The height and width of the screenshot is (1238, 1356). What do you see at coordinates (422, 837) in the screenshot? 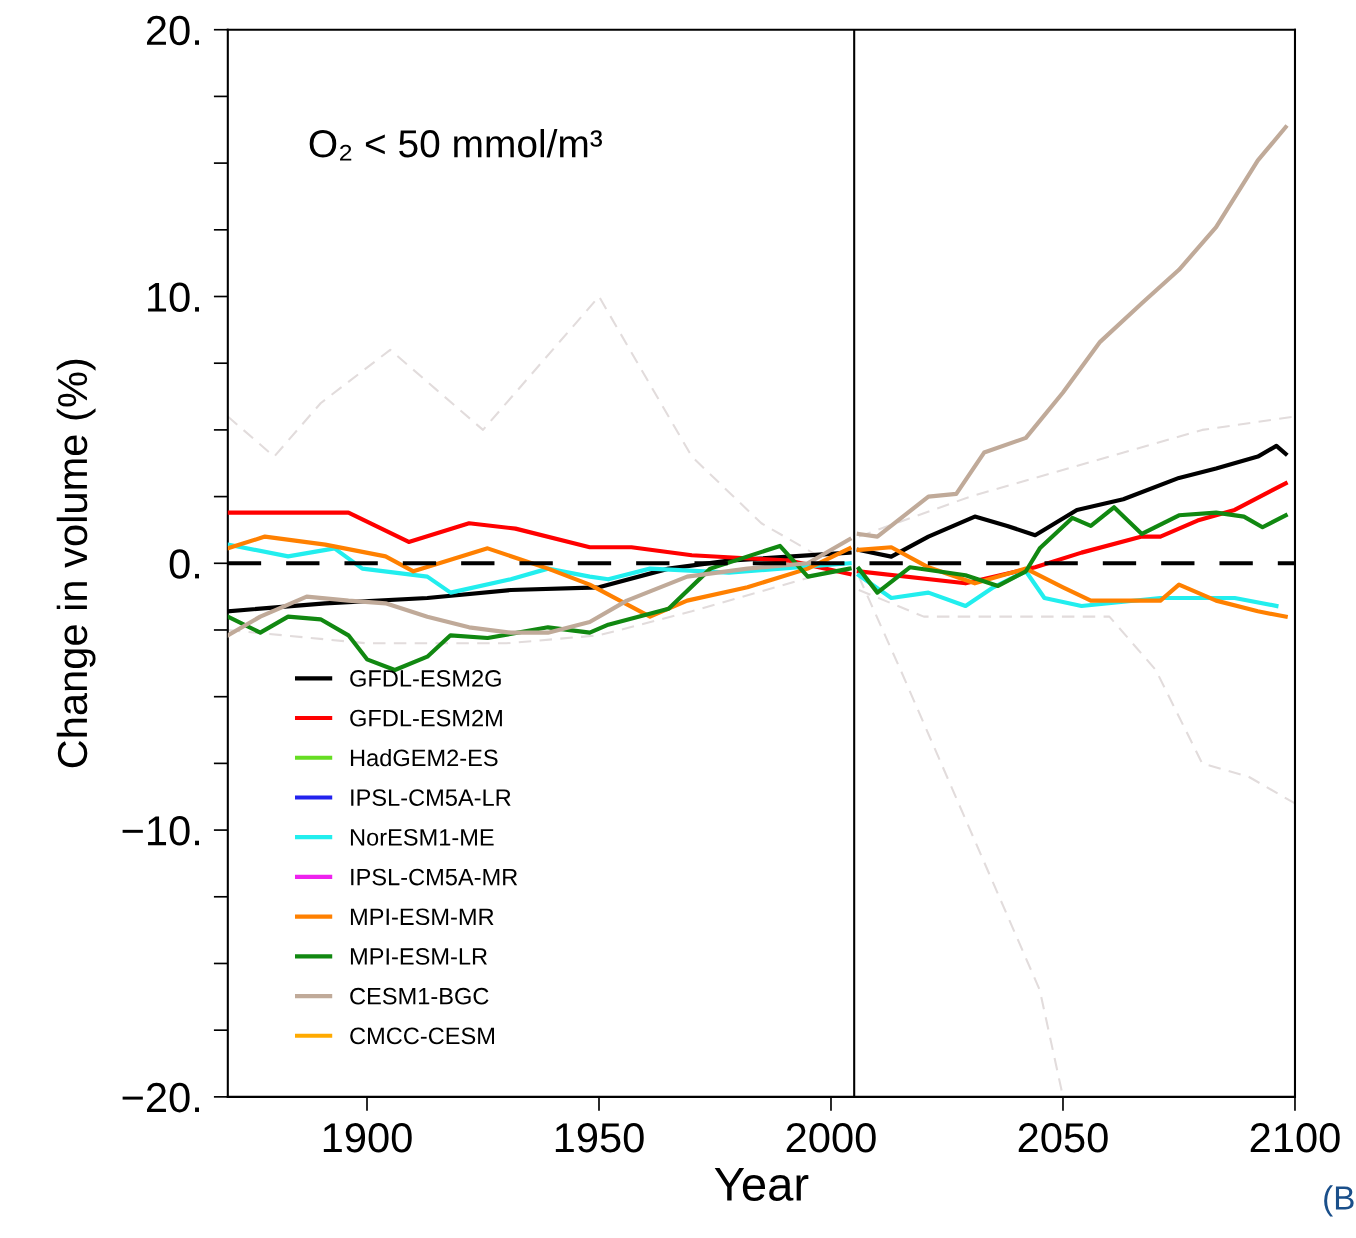
I see `legend-label: NorESM1-ME` at bounding box center [422, 837].